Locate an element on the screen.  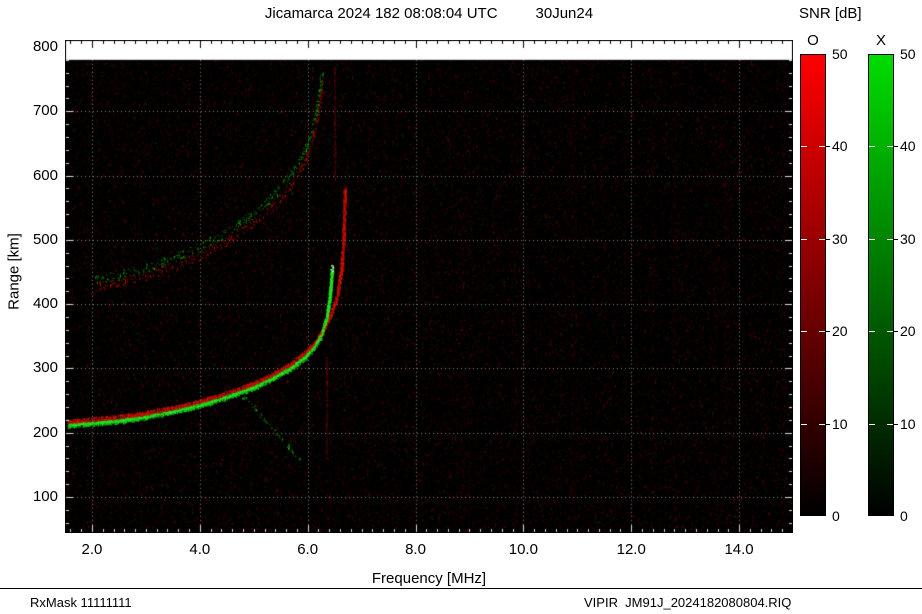
x-tick-label: 10.0 is located at coordinates (523, 549).